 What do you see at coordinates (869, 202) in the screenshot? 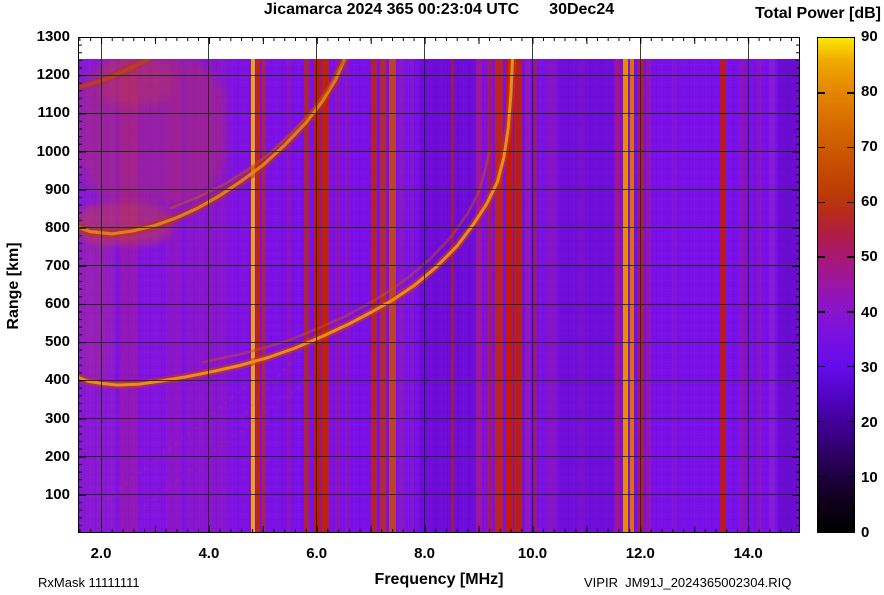
I see `colorbar-tick-label: 60` at bounding box center [869, 202].